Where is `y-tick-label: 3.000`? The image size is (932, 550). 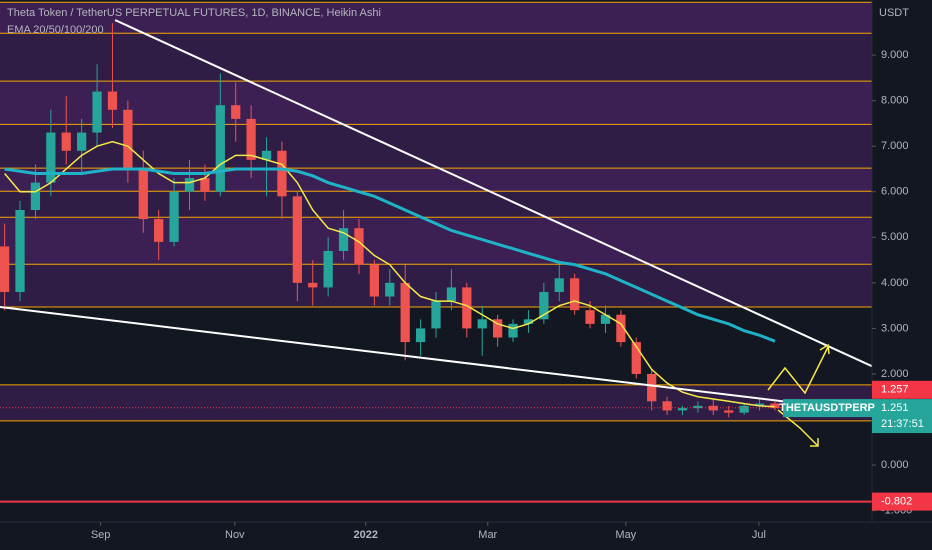 y-tick-label: 3.000 is located at coordinates (895, 328).